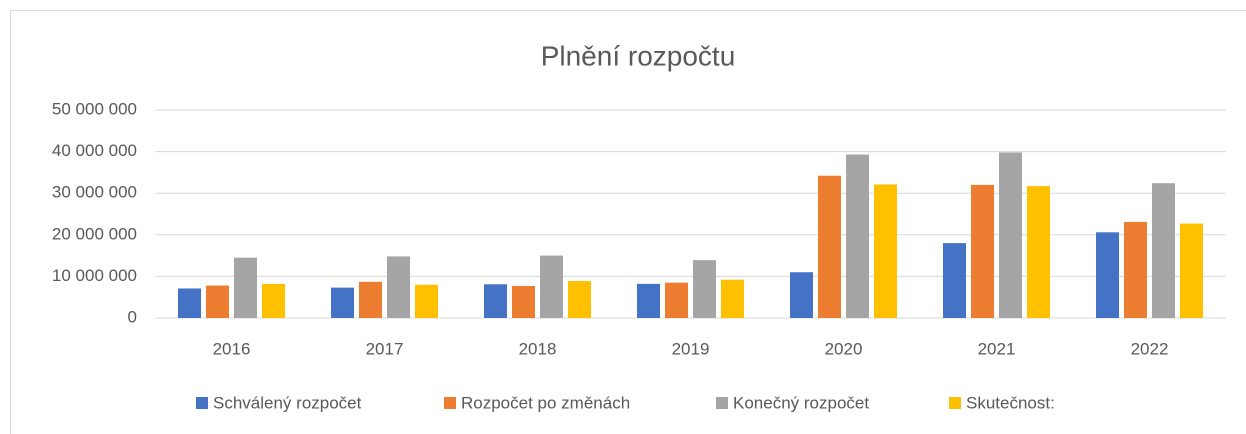  What do you see at coordinates (691, 348) in the screenshot?
I see `x-tick-label: 2019` at bounding box center [691, 348].